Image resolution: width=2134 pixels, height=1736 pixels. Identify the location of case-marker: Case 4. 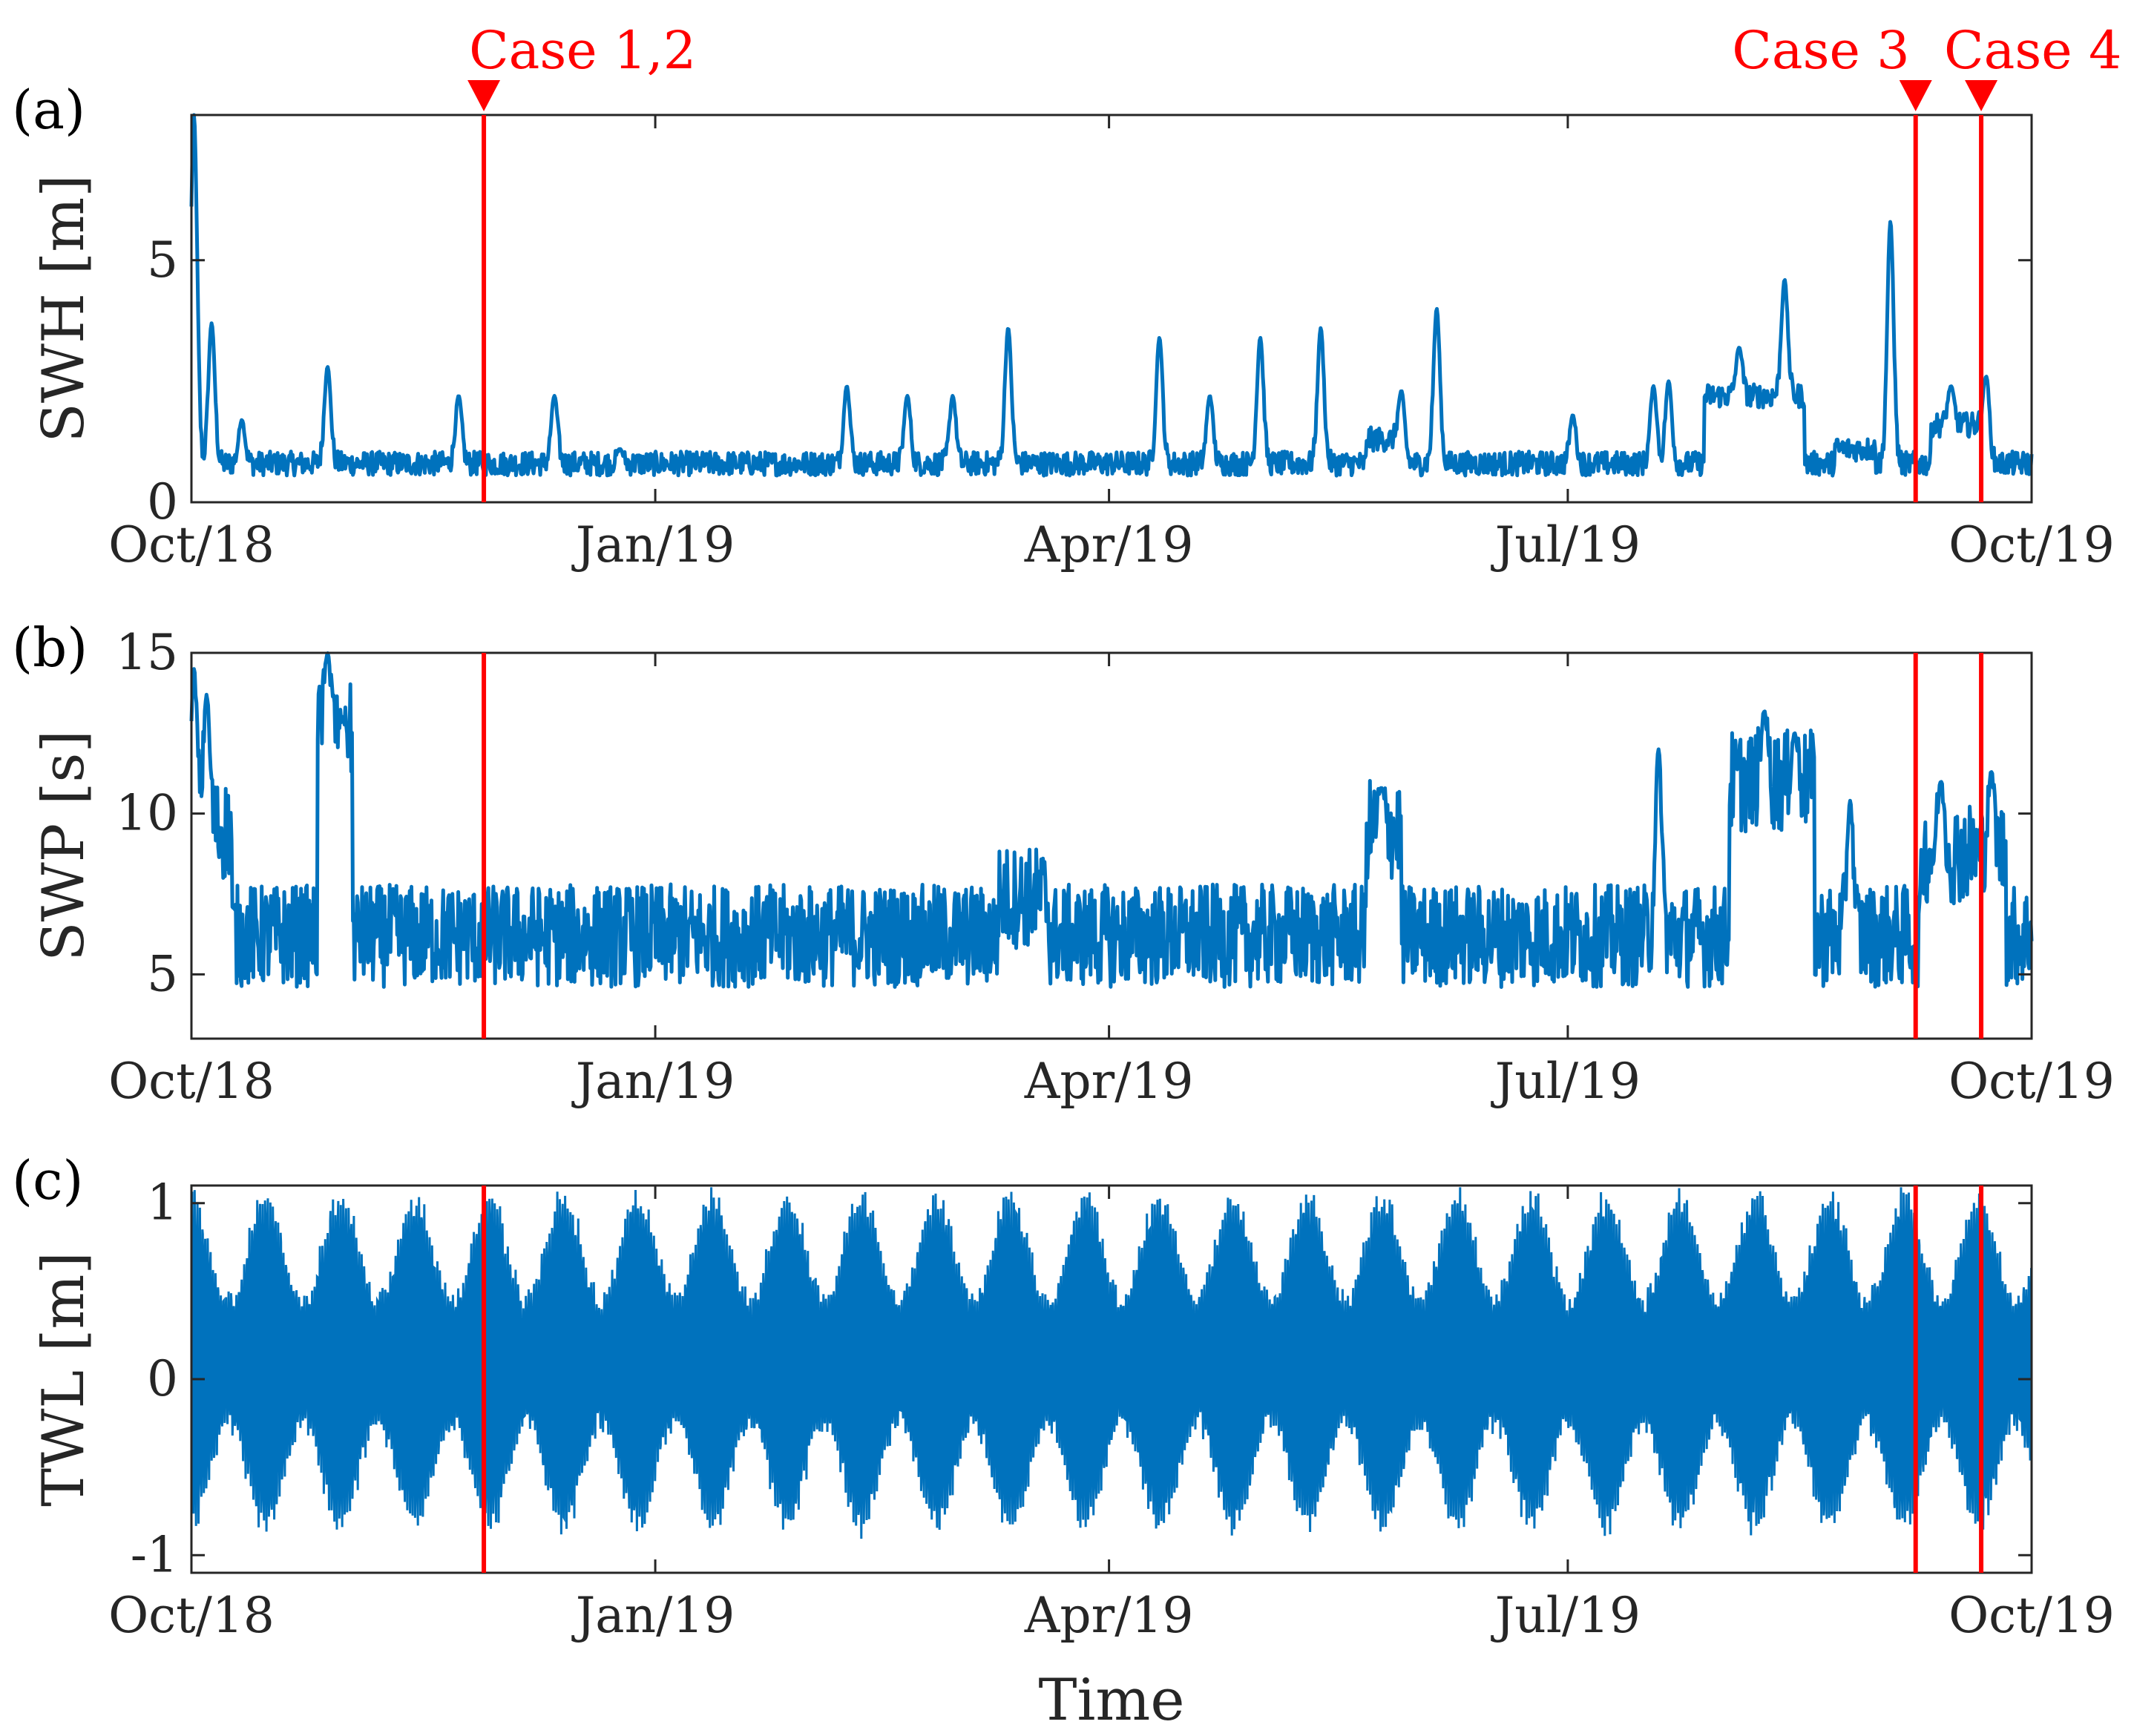
(2032, 796).